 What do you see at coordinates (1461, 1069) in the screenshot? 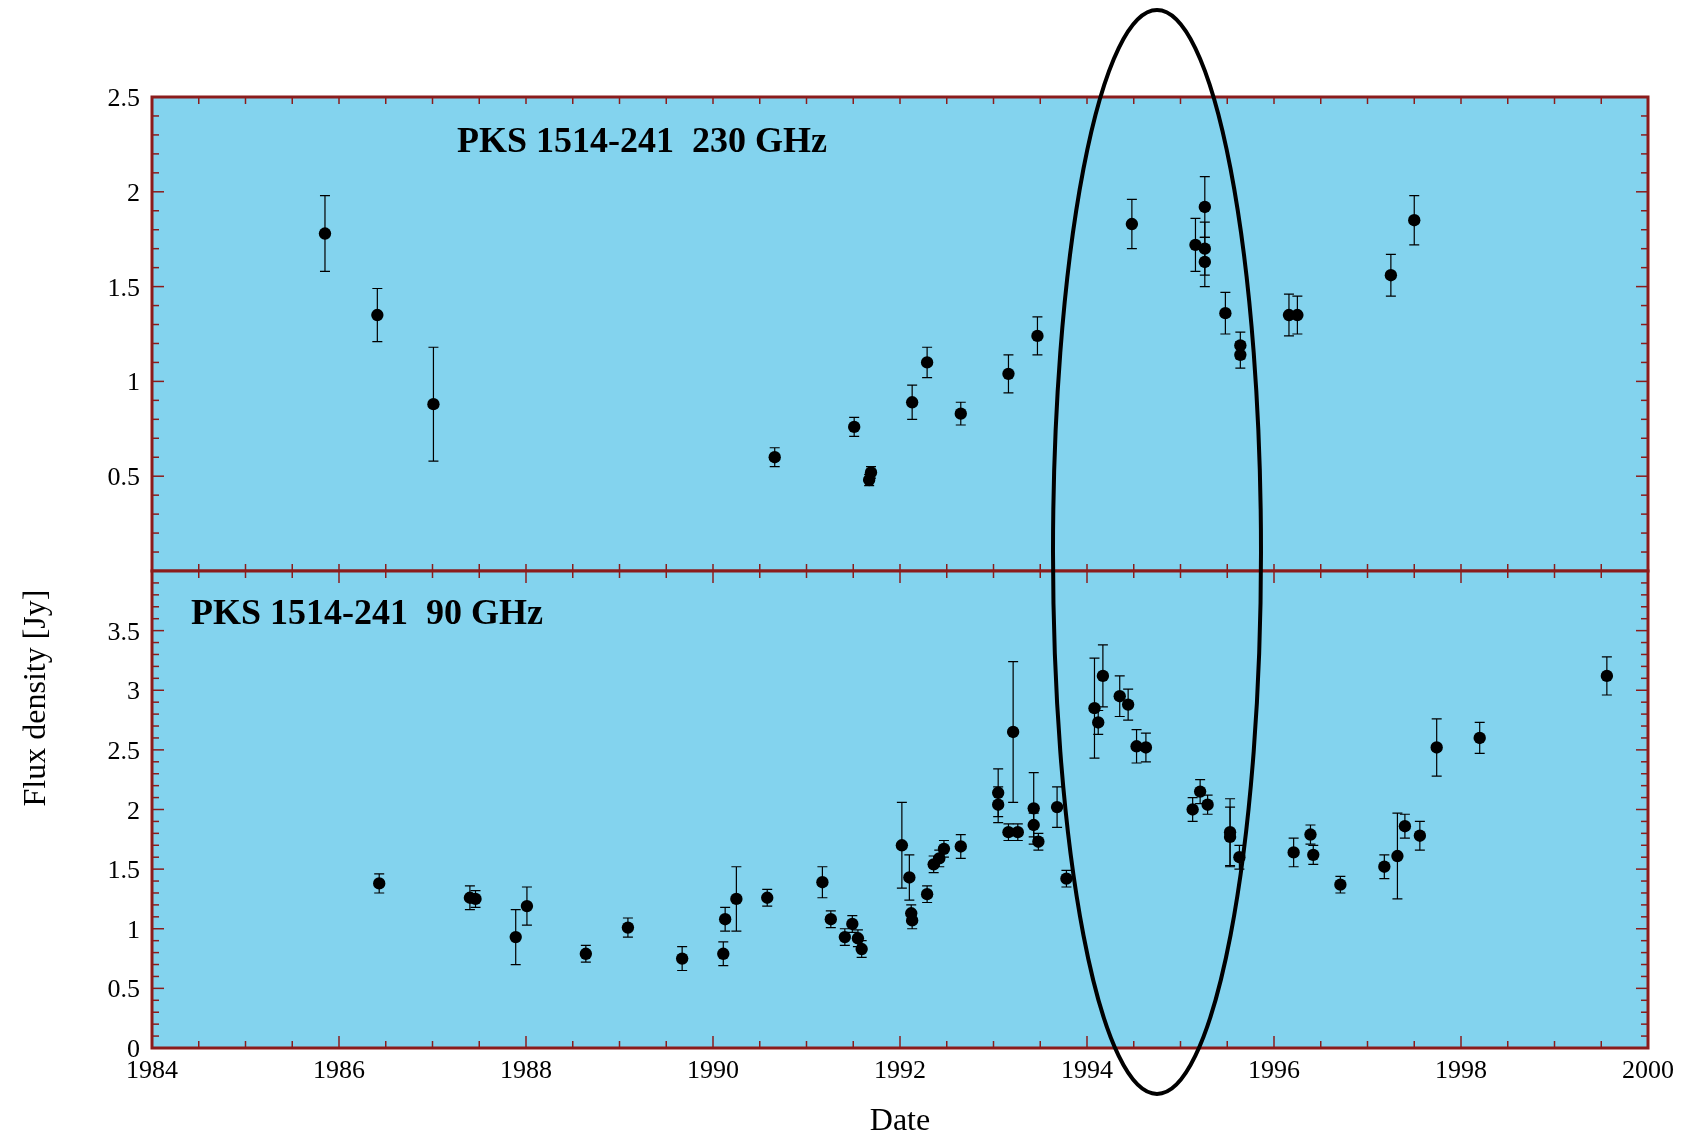
I see `x-tick-label: 1998` at bounding box center [1461, 1069].